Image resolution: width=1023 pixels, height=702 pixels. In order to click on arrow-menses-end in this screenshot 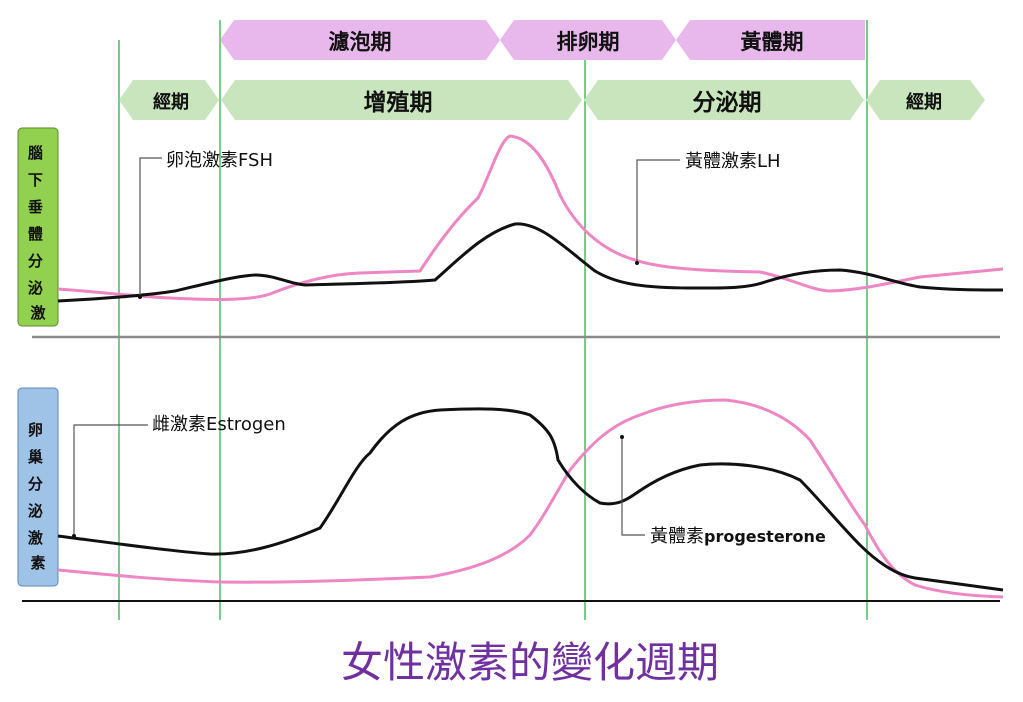, I will do `click(925, 100)`.